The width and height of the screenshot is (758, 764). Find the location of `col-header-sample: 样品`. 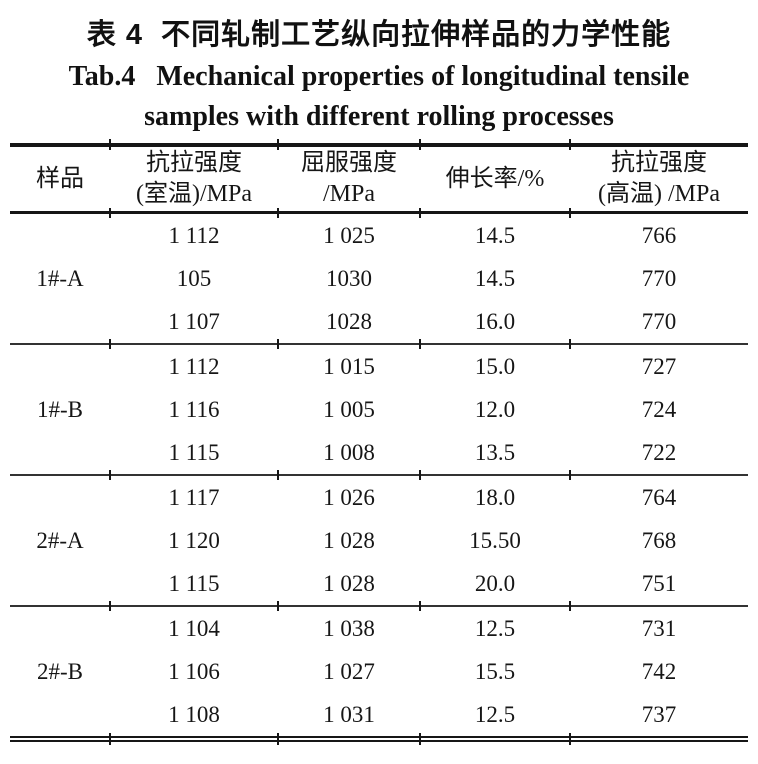

col-header-sample: 样品 is located at coordinates (60, 179).